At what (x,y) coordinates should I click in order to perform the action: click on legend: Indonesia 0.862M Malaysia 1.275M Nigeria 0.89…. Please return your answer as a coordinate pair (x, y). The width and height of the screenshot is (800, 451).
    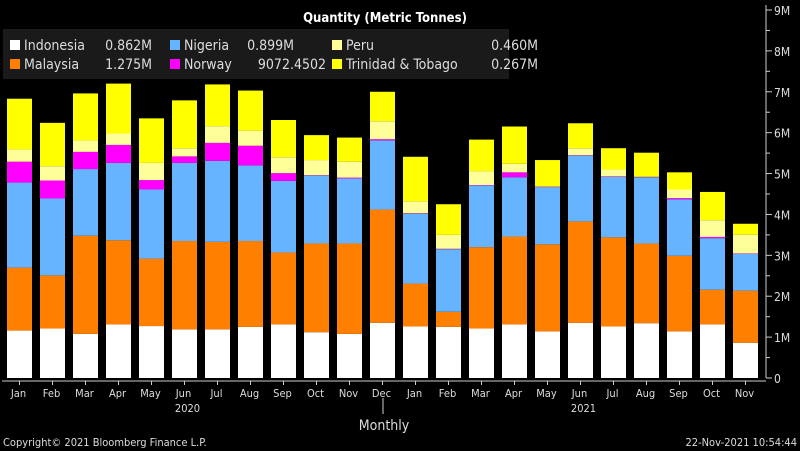
    Looking at the image, I should click on (274, 55).